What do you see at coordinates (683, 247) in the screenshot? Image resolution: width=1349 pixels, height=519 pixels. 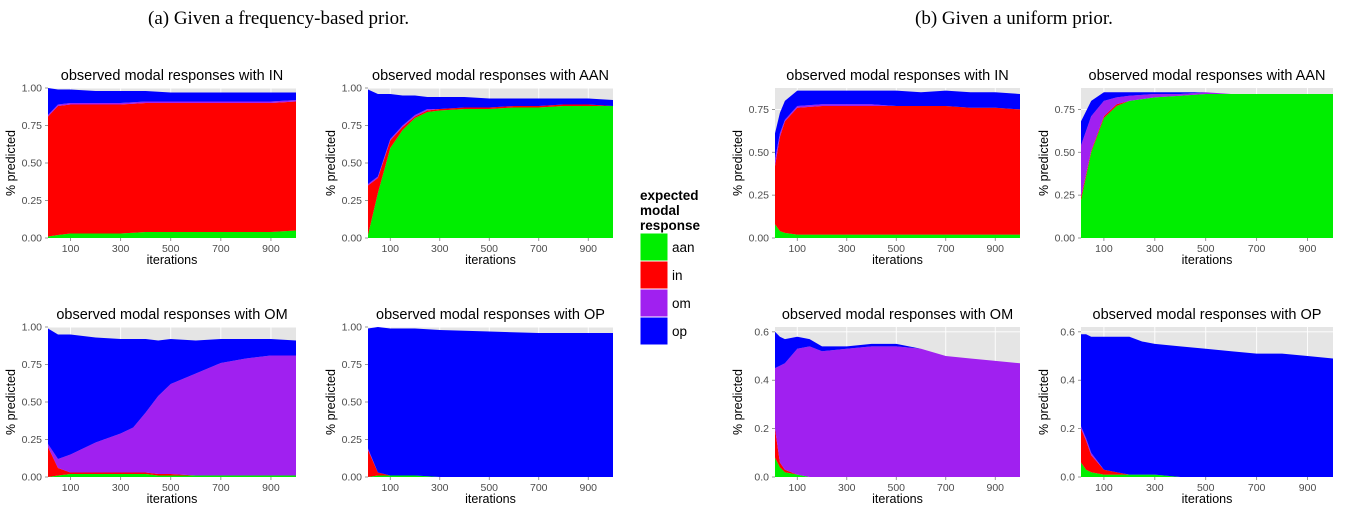 I see `legend-label-aan: aan` at bounding box center [683, 247].